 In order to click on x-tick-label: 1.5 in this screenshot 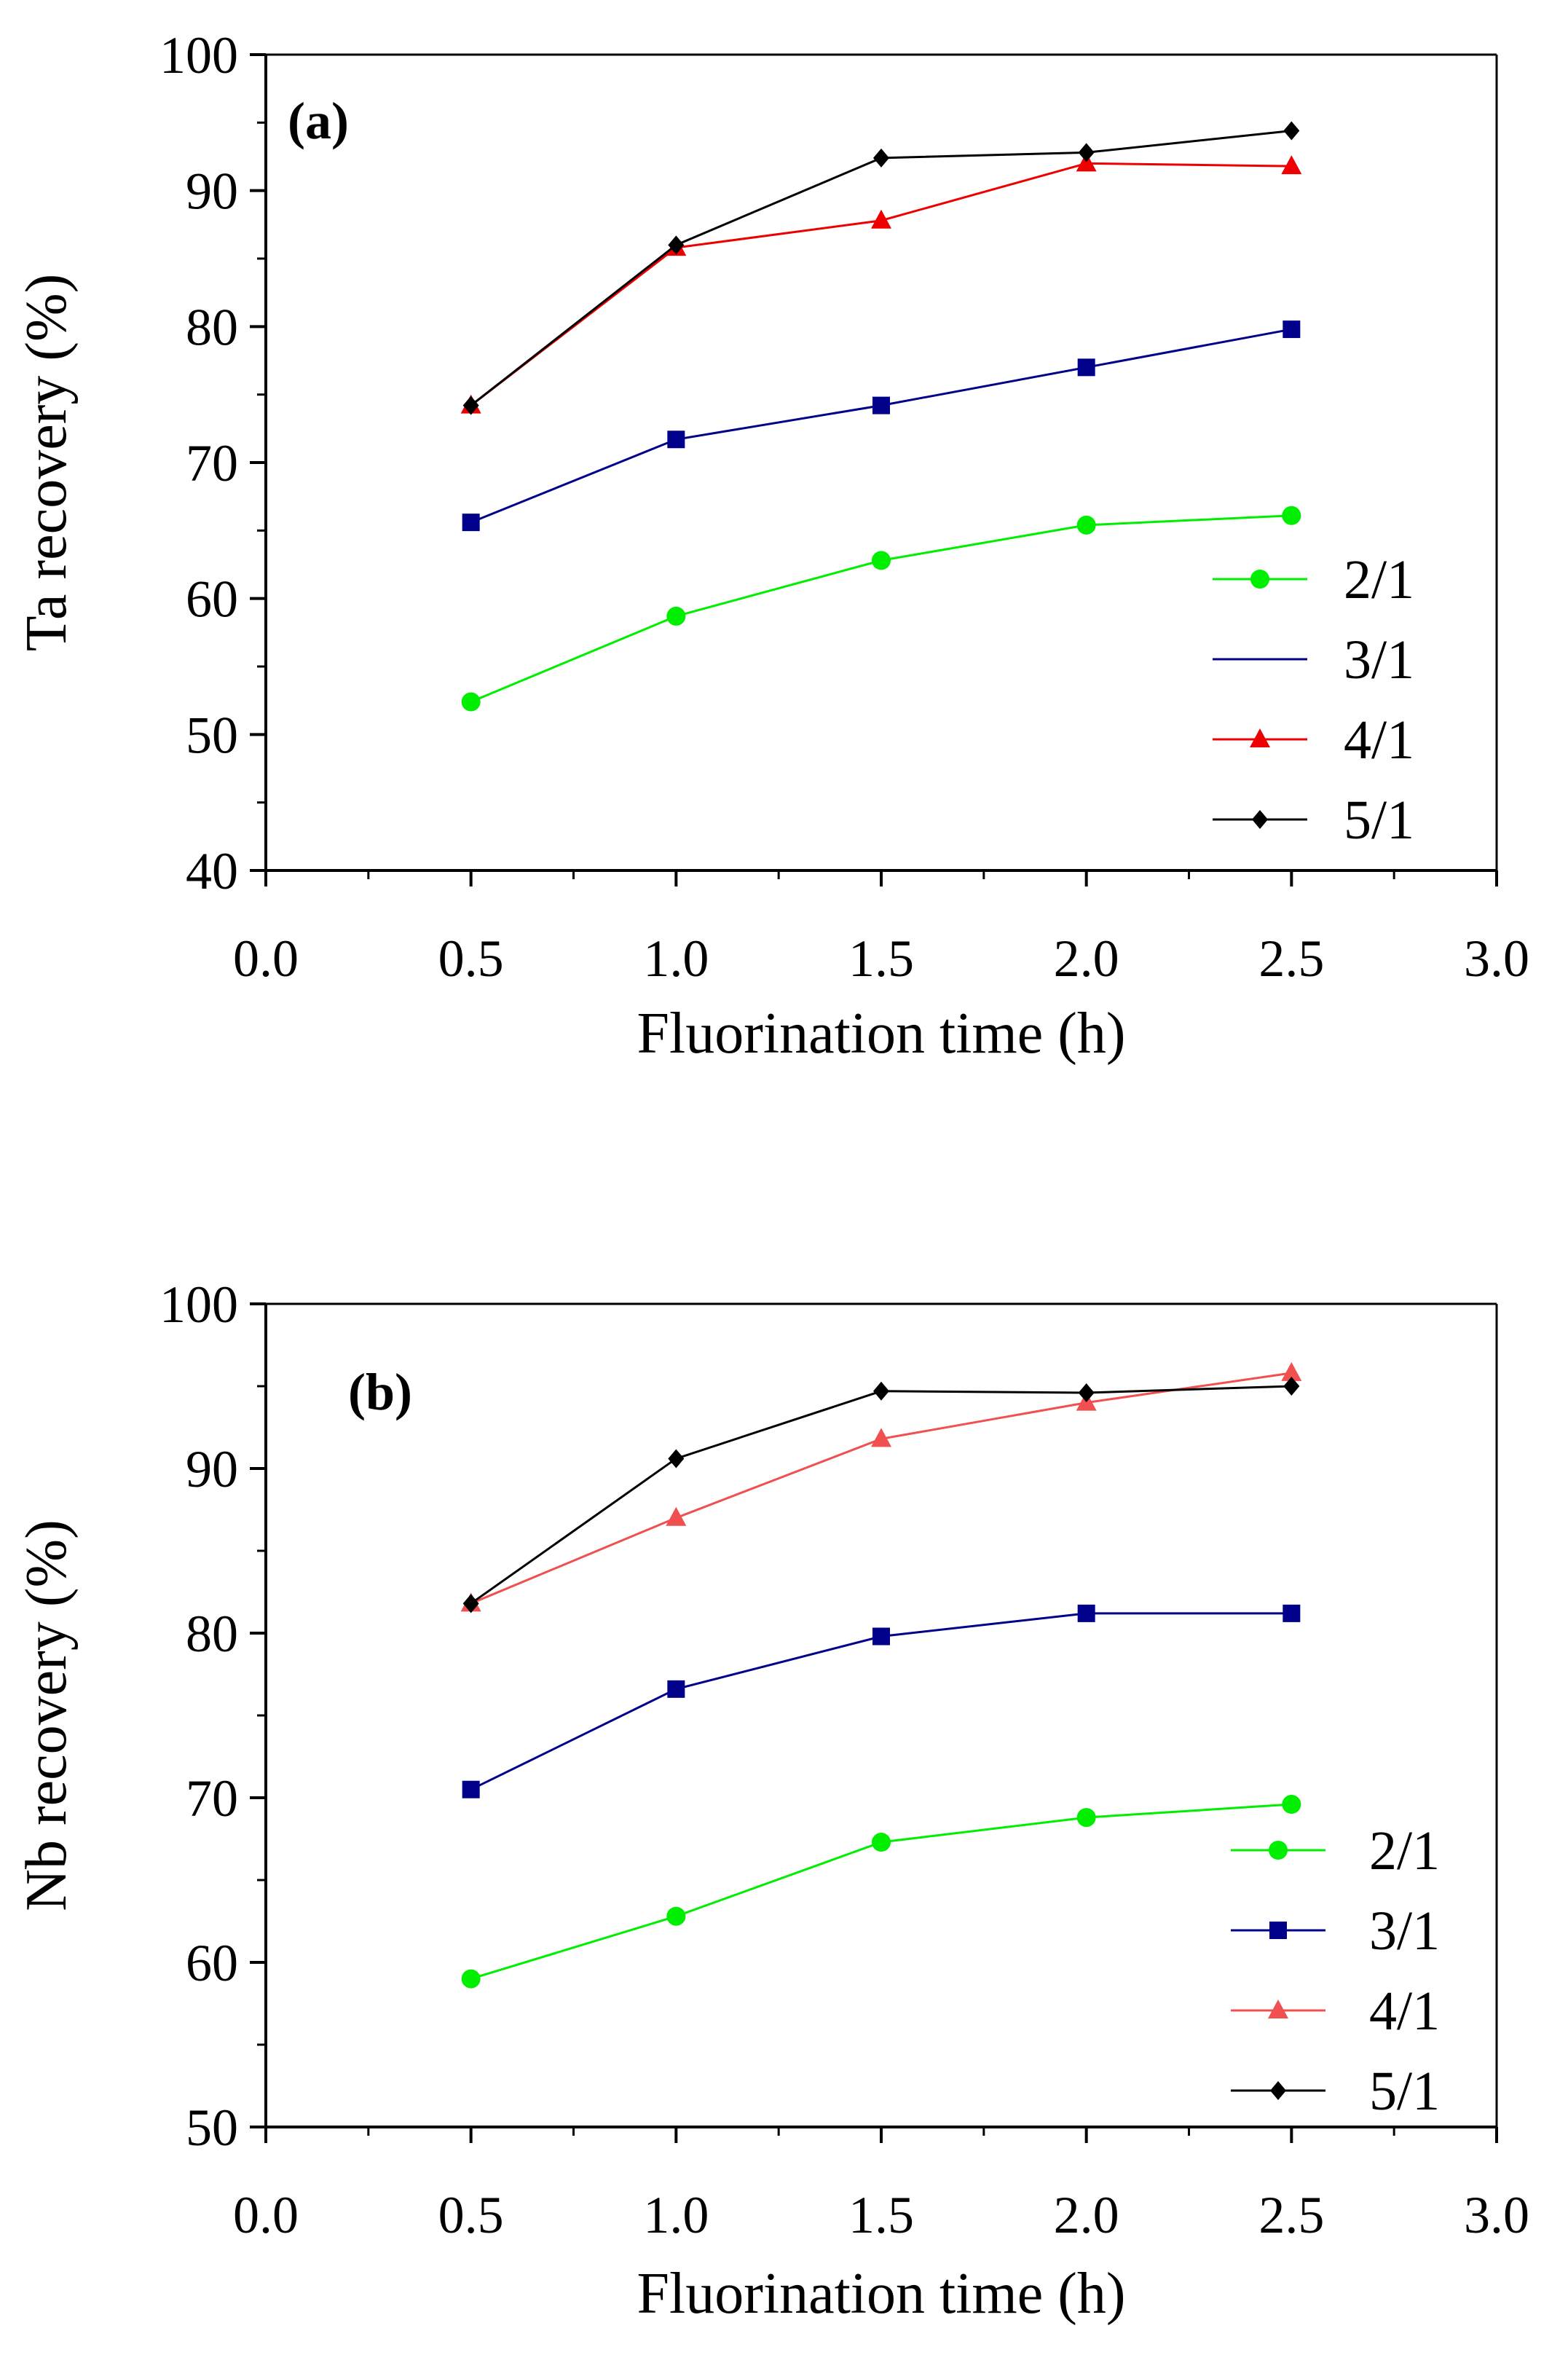, I will do `click(881, 2215)`.